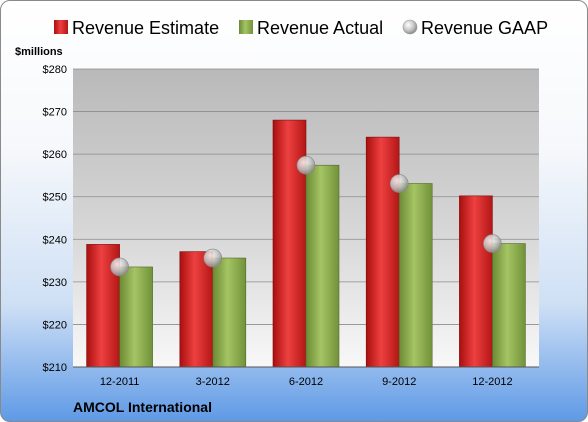 The height and width of the screenshot is (422, 588). Describe the element at coordinates (399, 382) in the screenshot. I see `x-tick-label: 9-2012` at that location.